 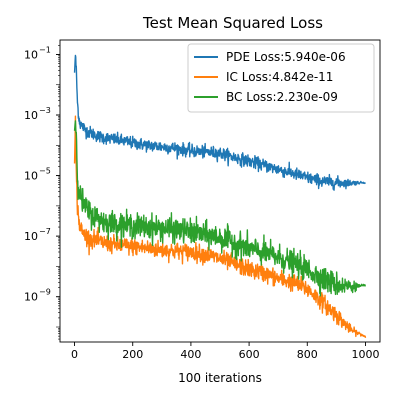 I want to click on x-axis-label: 100 iterations, so click(x=220, y=378).